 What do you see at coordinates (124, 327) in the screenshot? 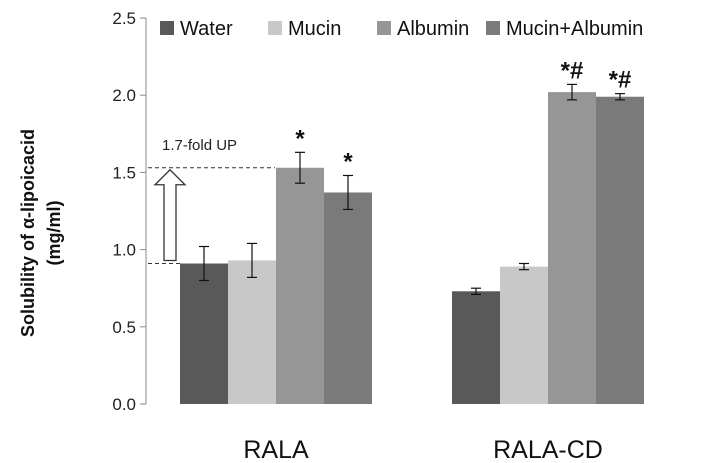
I see `y-tick-label: 0.5` at bounding box center [124, 327].